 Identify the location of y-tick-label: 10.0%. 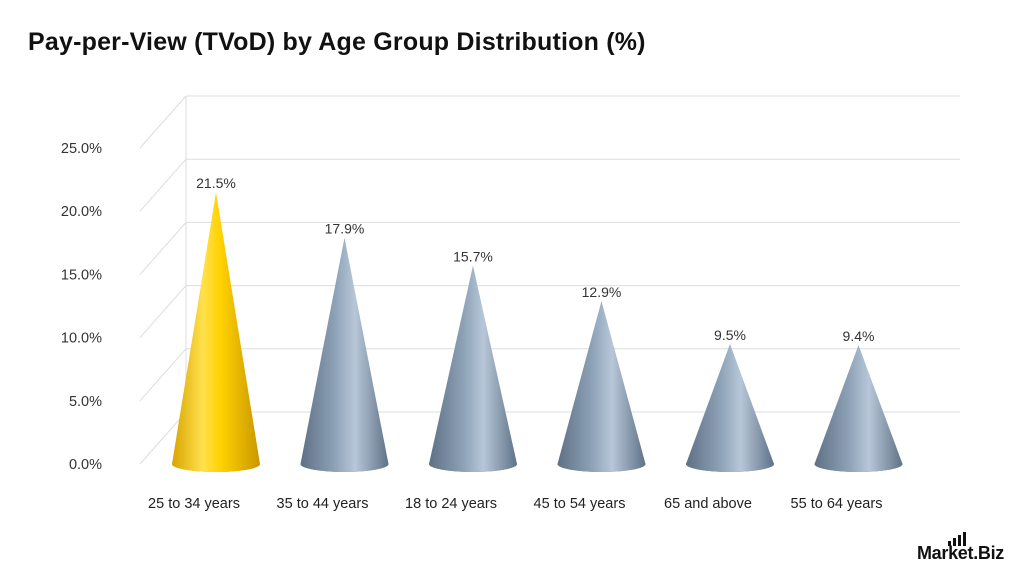
(81, 339).